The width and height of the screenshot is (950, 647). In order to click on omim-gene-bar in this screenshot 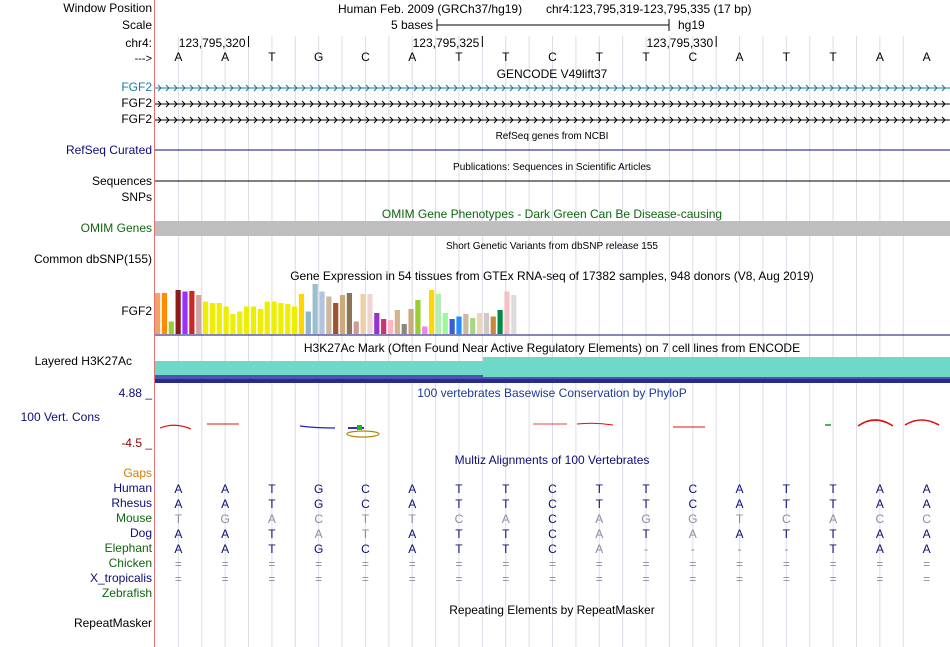, I will do `click(552, 228)`.